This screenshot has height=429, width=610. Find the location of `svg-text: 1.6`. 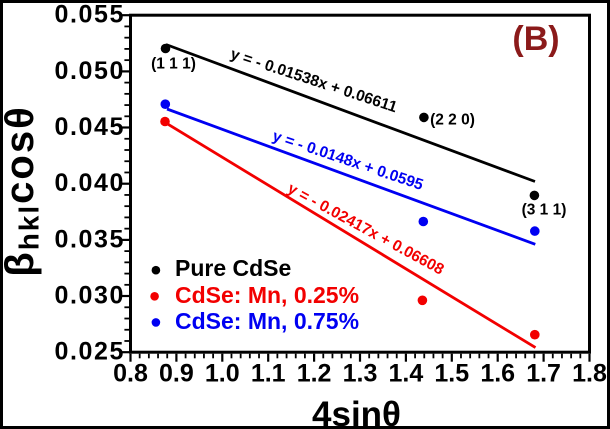

svg-text: 1.6 is located at coordinates (497, 374).